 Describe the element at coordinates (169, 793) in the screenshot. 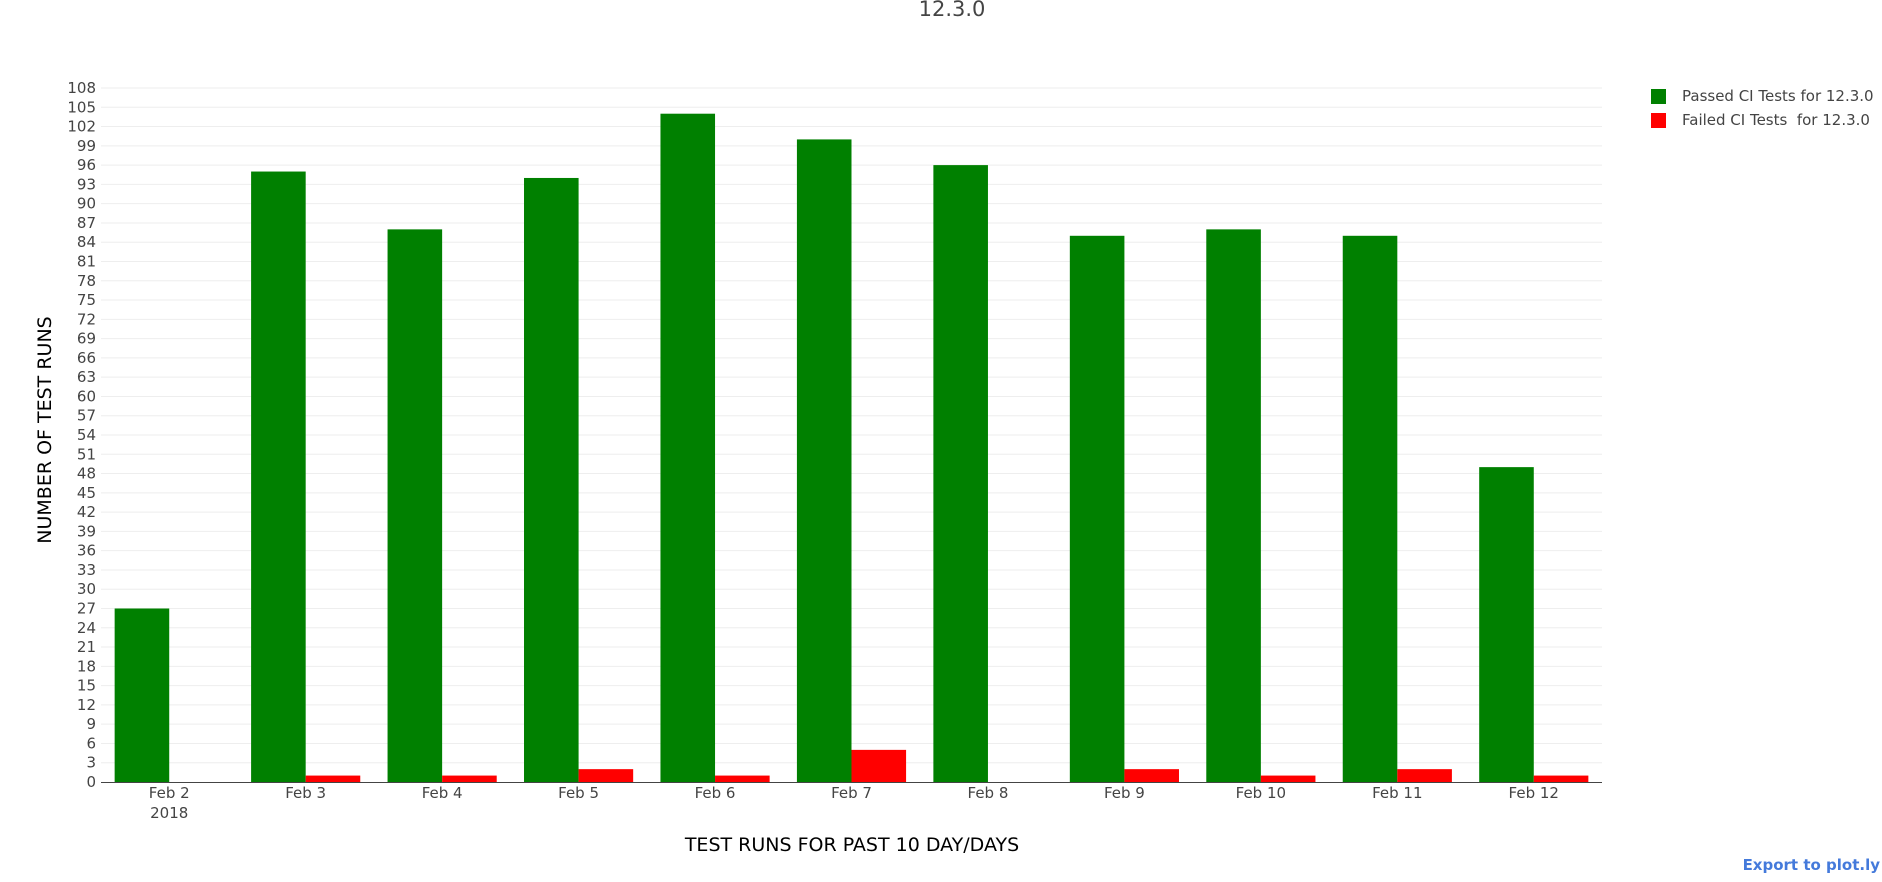

I see `x-tick-label: Feb 2` at that location.